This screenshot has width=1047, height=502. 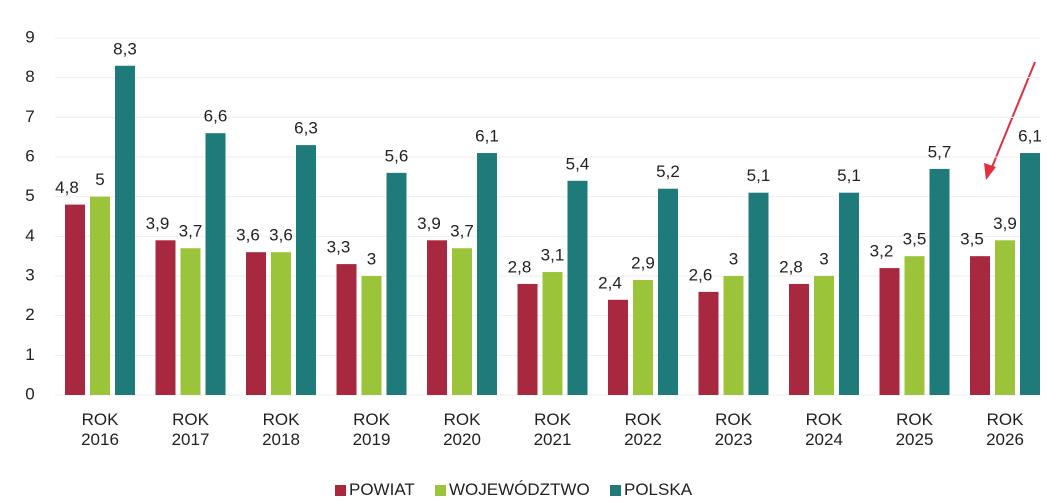 What do you see at coordinates (29, 314) in the screenshot?
I see `y-tick-label: 2` at bounding box center [29, 314].